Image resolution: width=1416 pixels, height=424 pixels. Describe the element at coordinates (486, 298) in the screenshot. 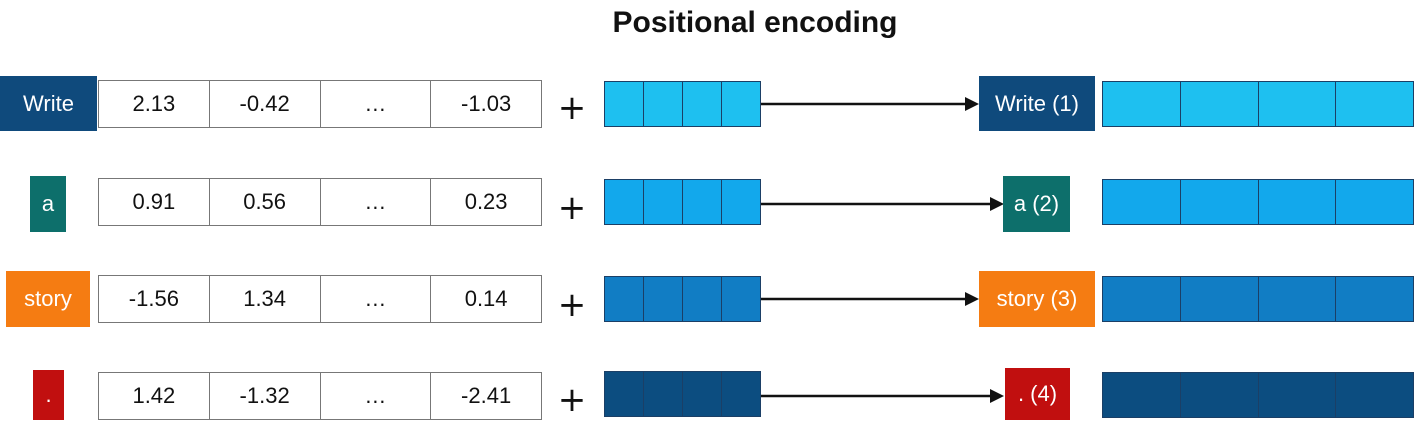

I see `embedding-value: 0.14` at that location.